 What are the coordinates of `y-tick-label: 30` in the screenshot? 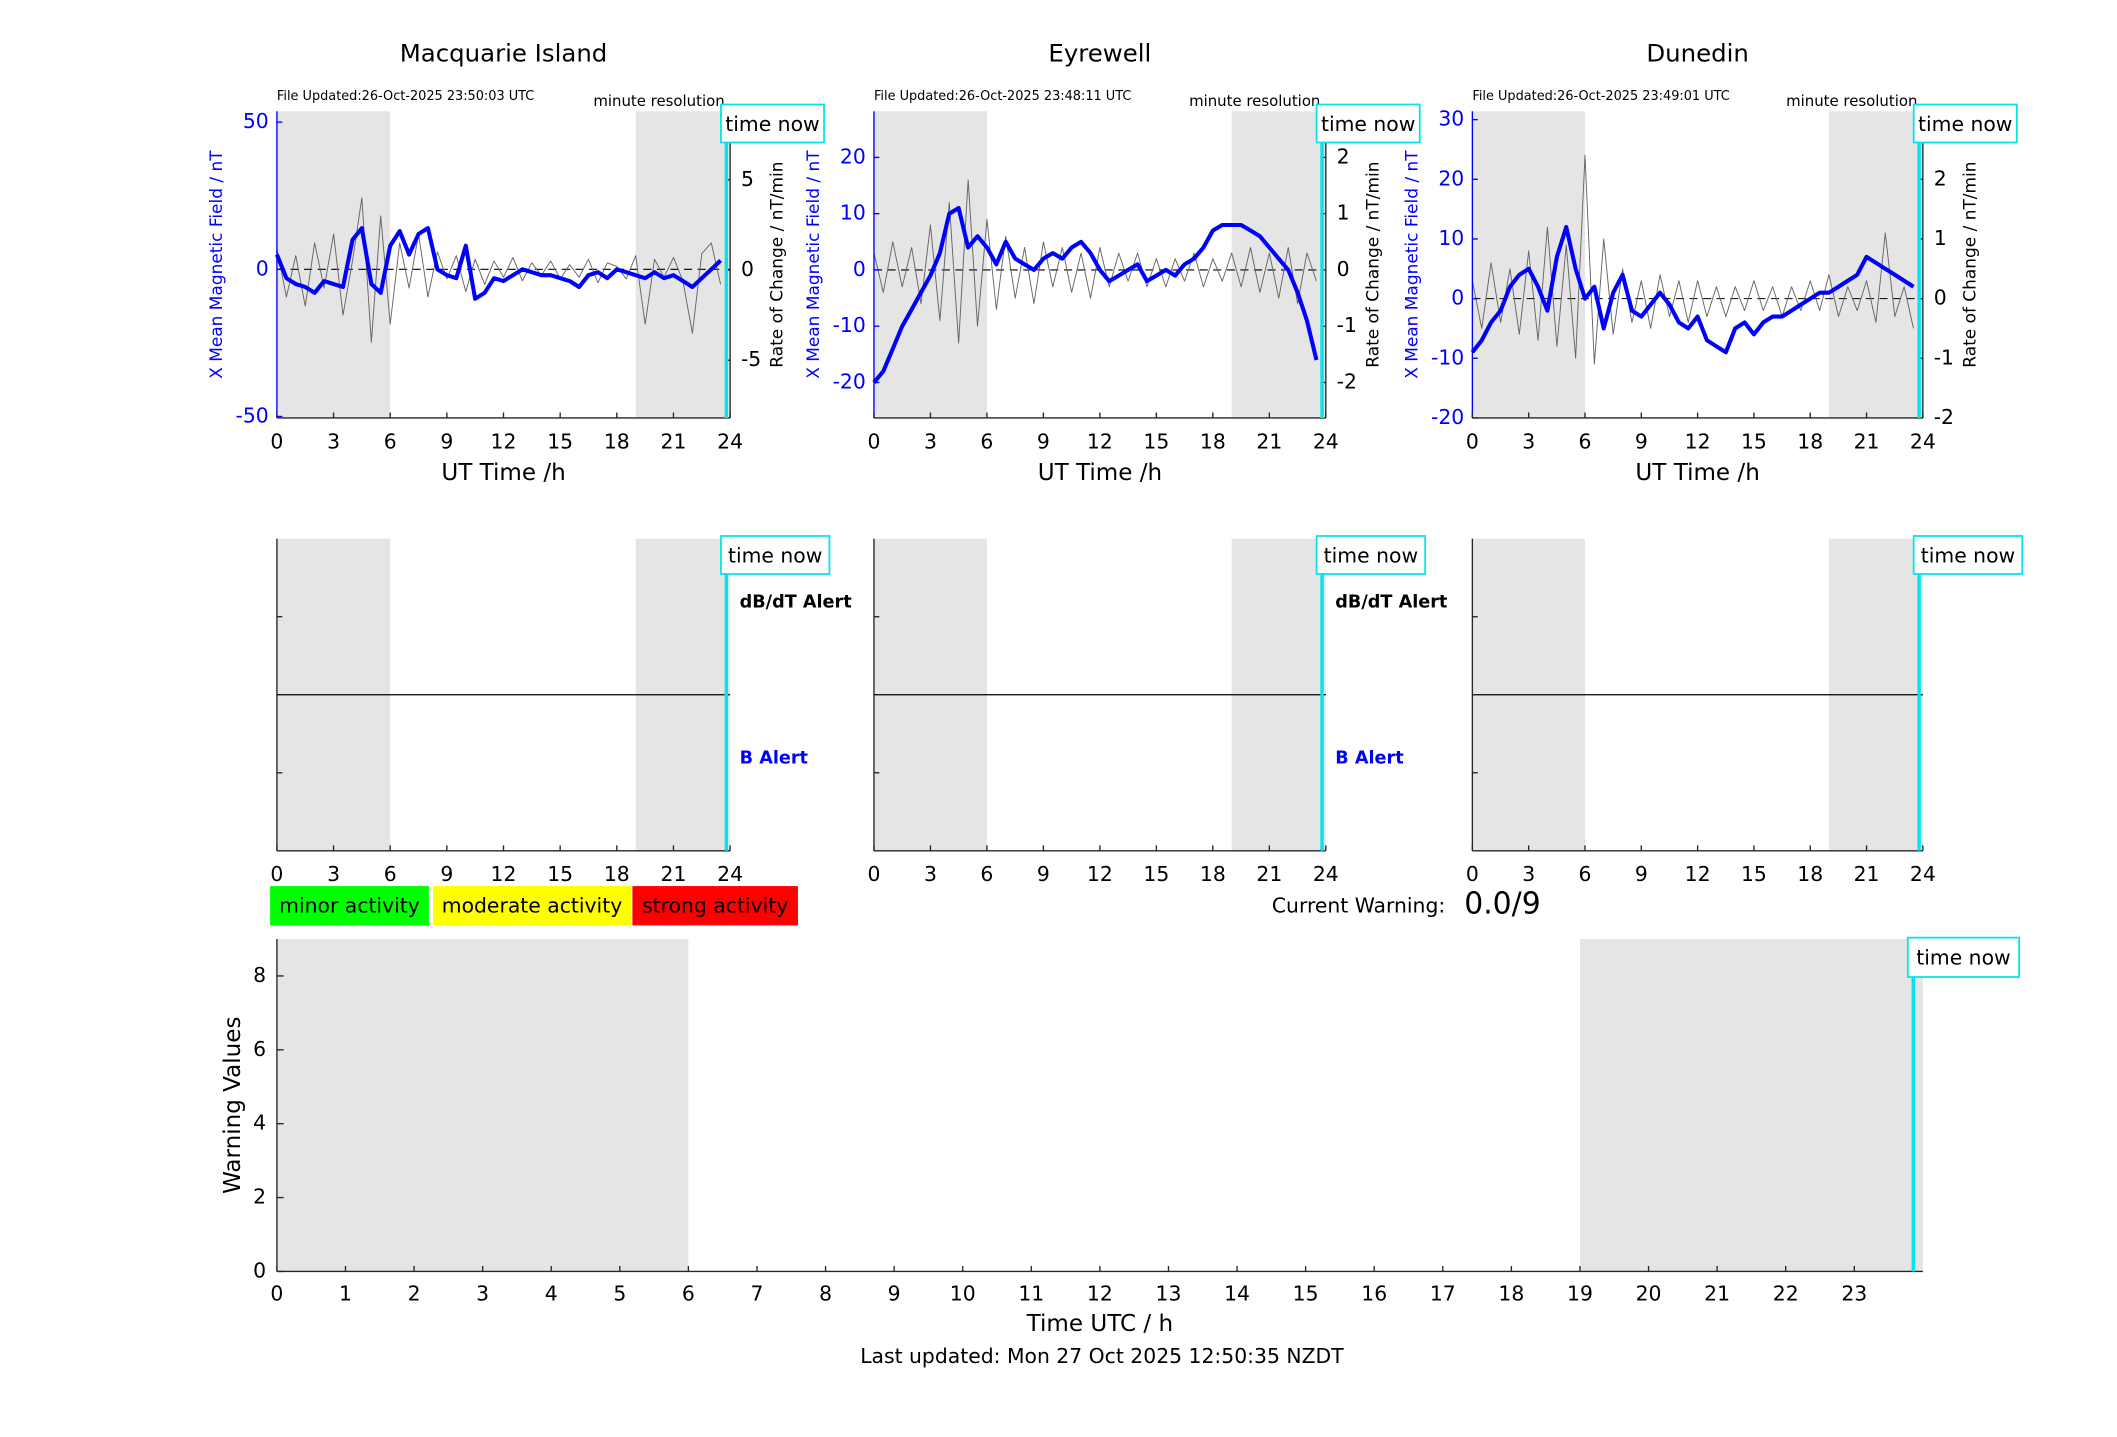 It's located at (1451, 119).